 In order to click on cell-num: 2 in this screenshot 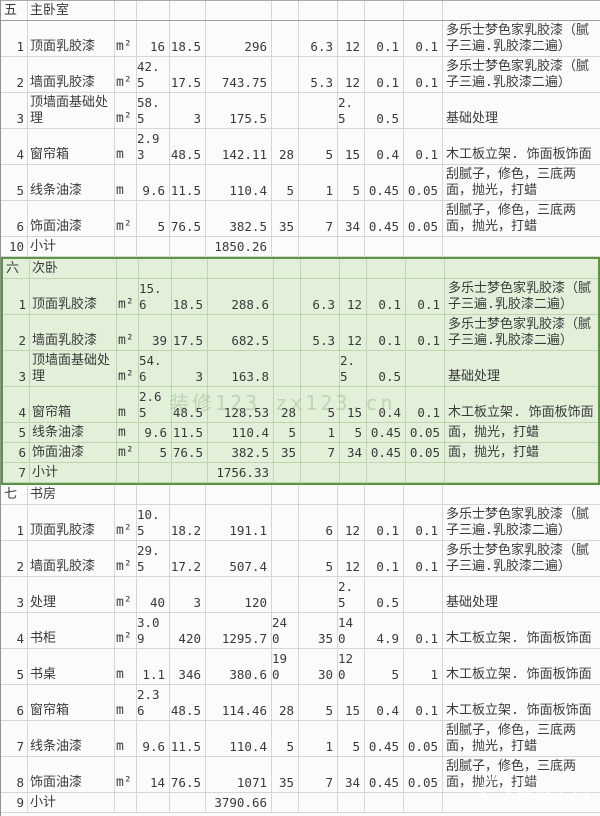, I will do `click(14, 74)`.